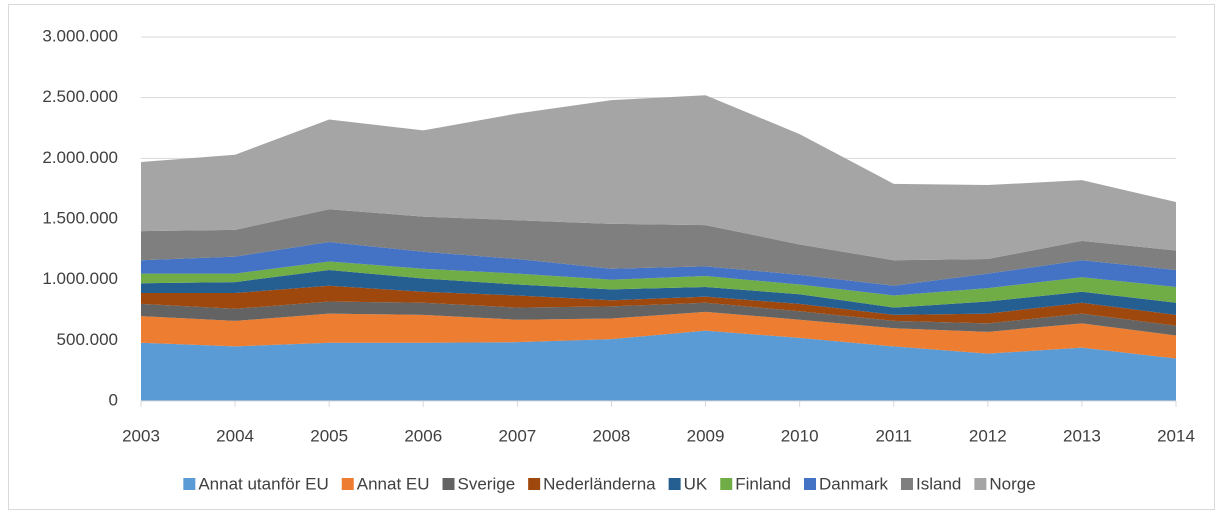  What do you see at coordinates (1082, 435) in the screenshot?
I see `x-tick-label: 2013` at bounding box center [1082, 435].